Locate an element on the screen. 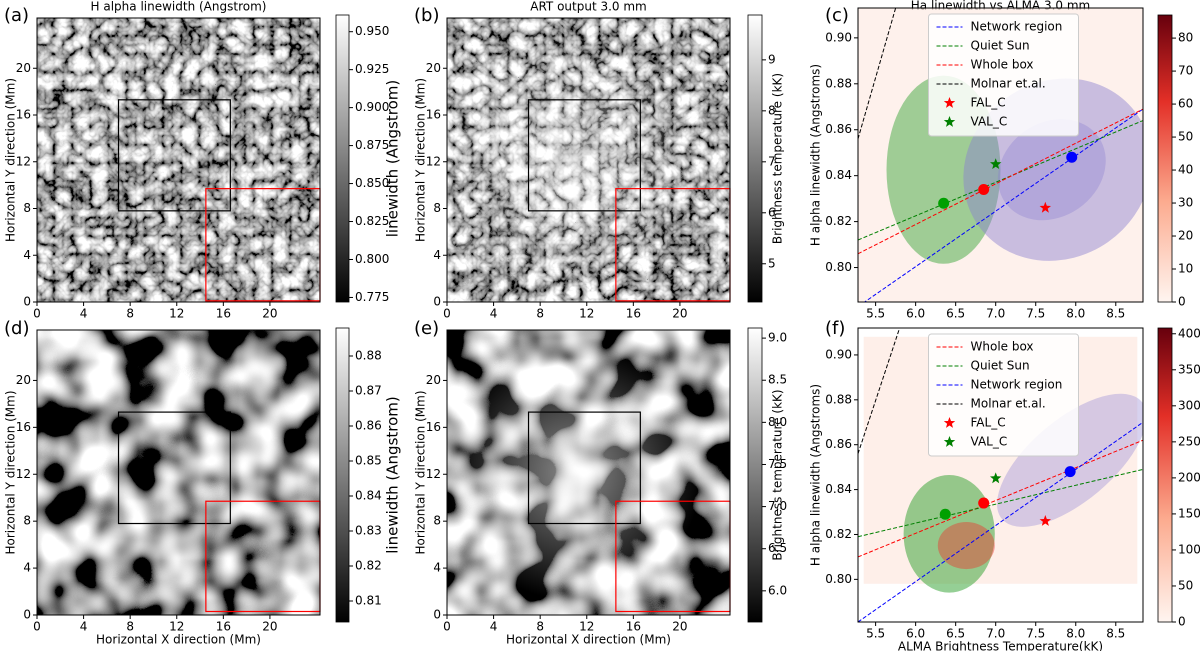 Image resolution: width=1200 pixels, height=651 pixels. plot-area is located at coordinates (1000, 475).